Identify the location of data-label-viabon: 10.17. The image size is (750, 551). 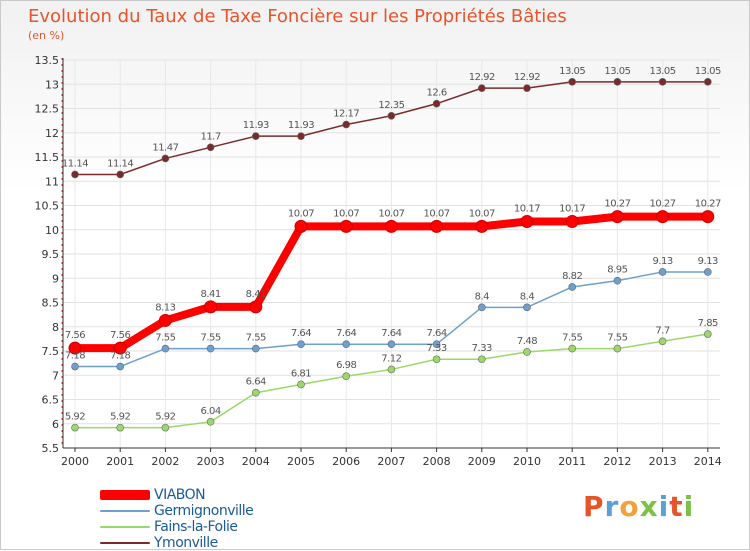
(527, 209).